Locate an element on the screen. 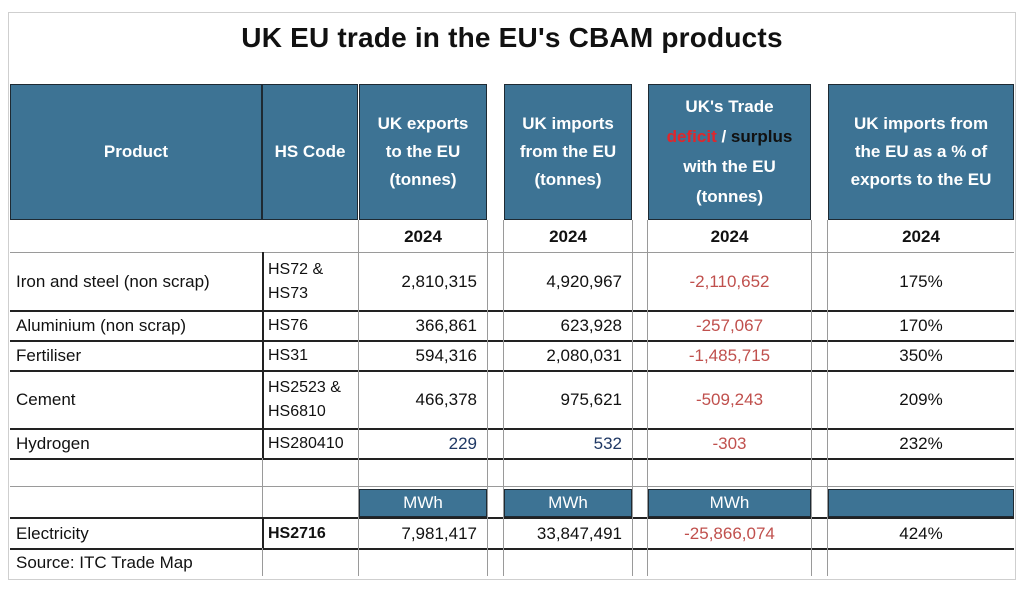  table-row-product: Iron and steel (non scrap) is located at coordinates (113, 281).